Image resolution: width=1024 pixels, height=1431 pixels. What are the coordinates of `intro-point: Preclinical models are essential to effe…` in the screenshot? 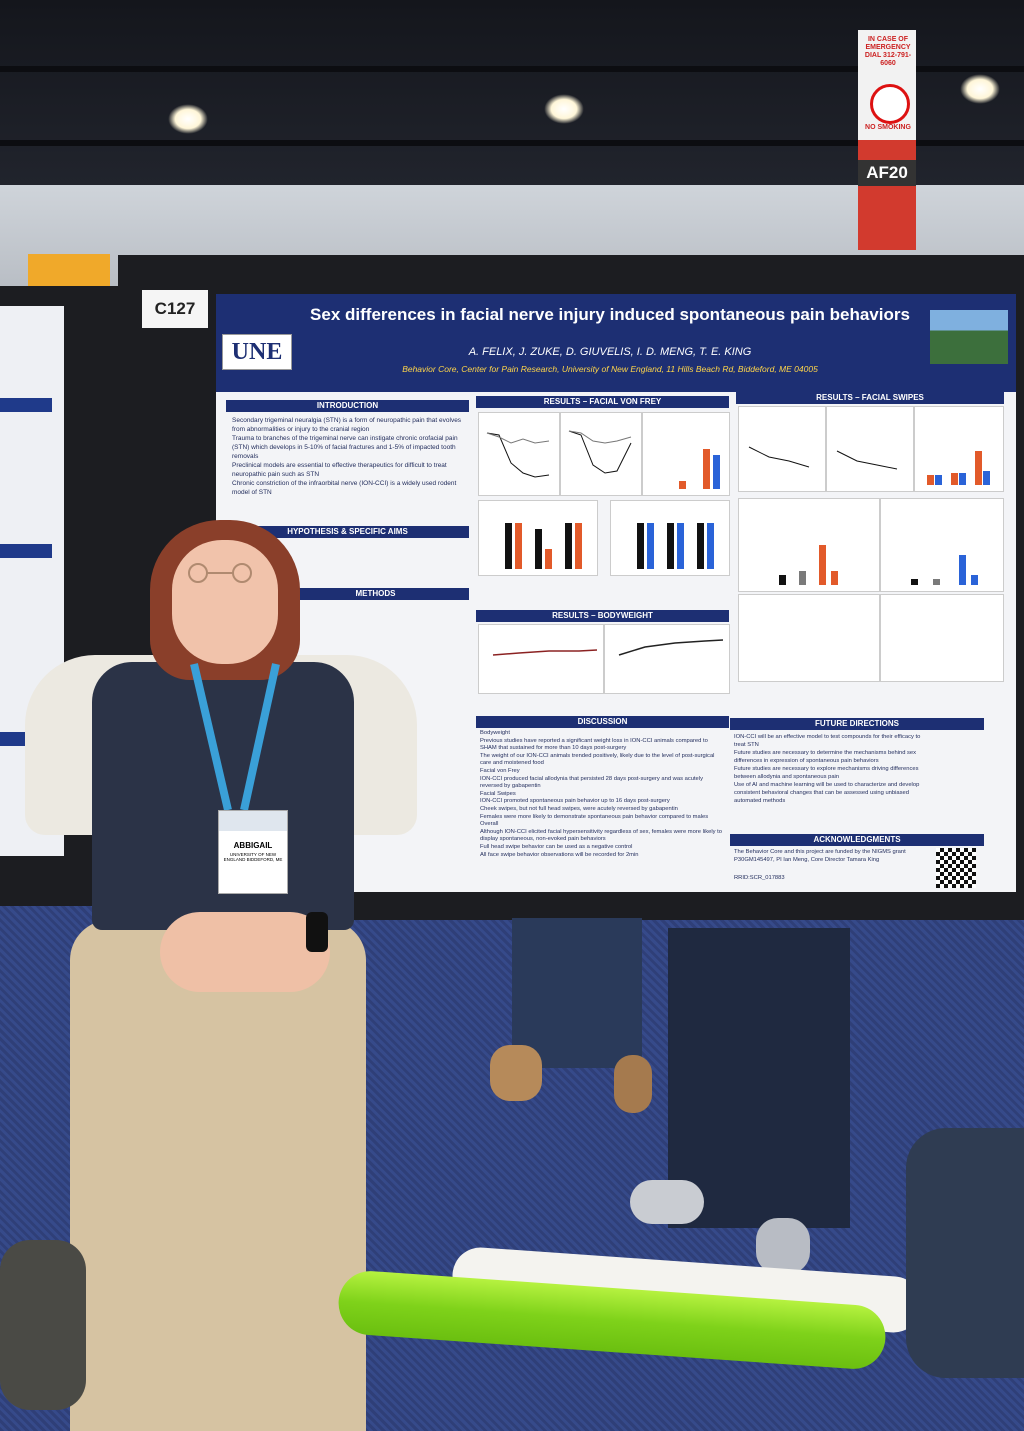 It's located at (339, 470).